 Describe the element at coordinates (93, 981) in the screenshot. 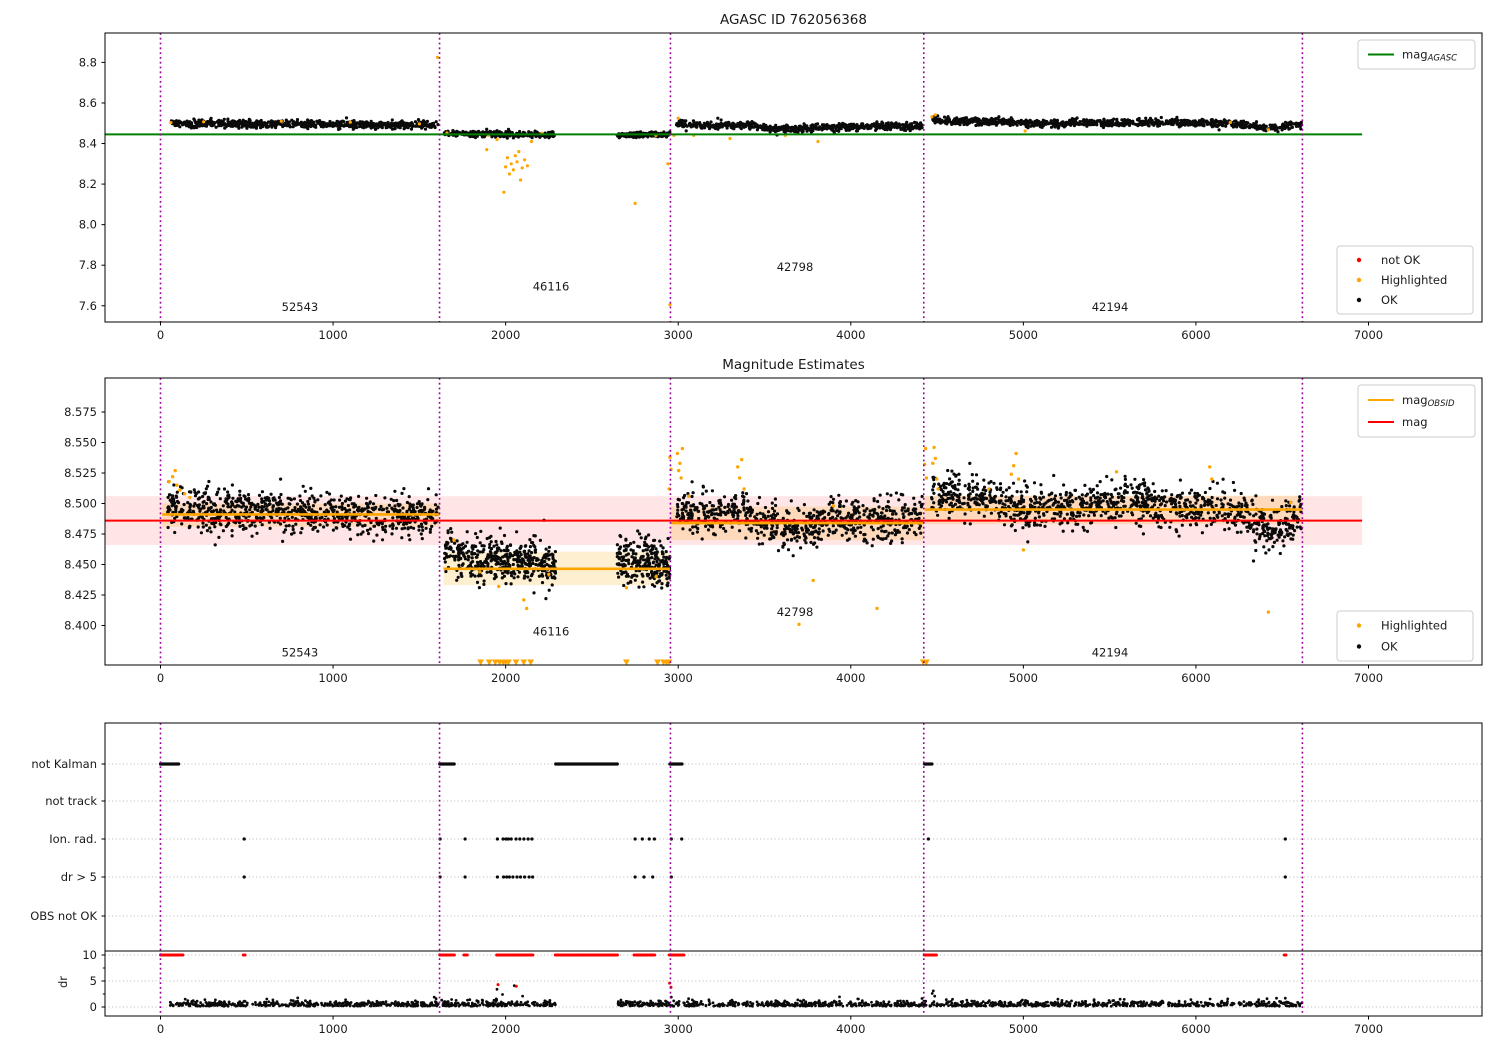

I see `svg-text: 5` at that location.